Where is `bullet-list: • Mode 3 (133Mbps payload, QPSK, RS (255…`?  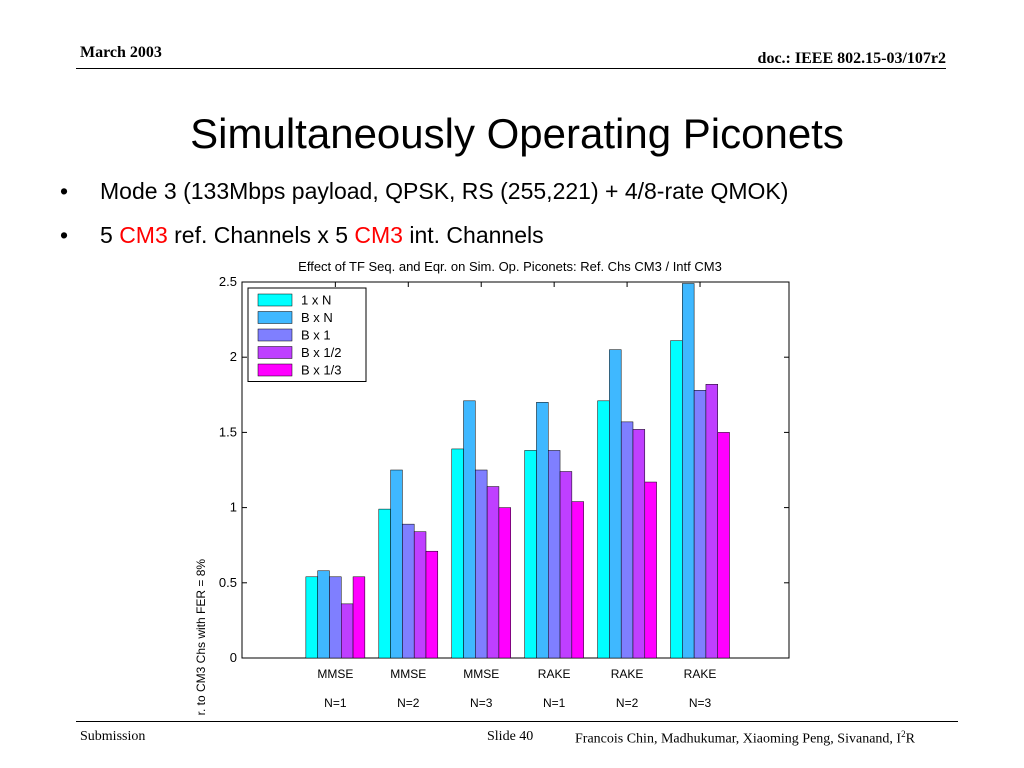 bullet-list: • Mode 3 (133Mbps payload, QPSK, RS (255… is located at coordinates (424, 222).